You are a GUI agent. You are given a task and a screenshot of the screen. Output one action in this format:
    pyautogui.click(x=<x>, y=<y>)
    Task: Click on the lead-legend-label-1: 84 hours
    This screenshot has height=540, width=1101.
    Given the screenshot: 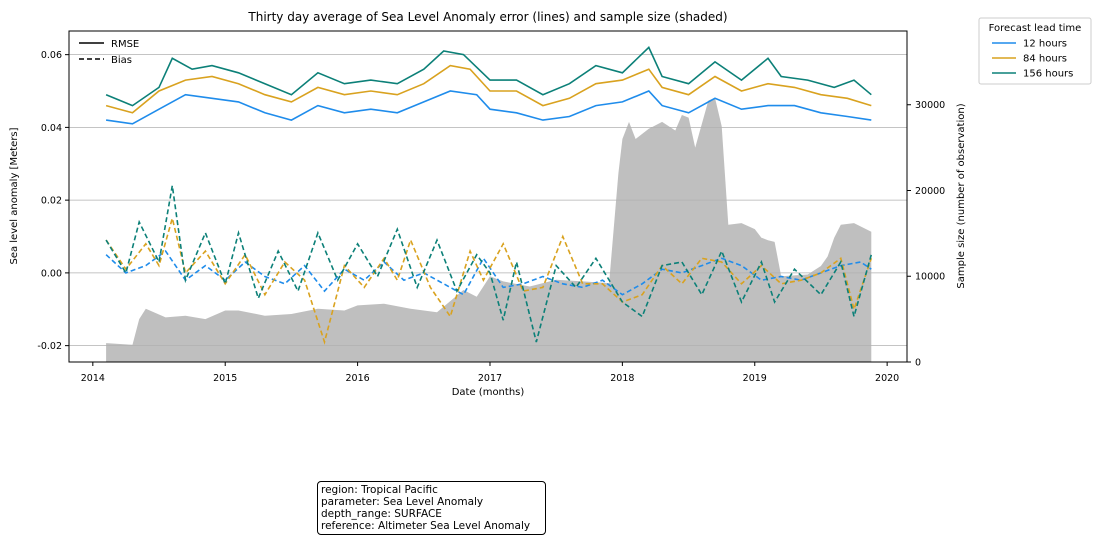 What is the action you would take?
    pyautogui.click(x=1045, y=59)
    